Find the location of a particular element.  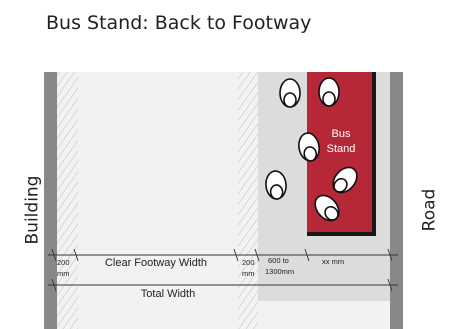

building-wall is located at coordinates (50, 200).